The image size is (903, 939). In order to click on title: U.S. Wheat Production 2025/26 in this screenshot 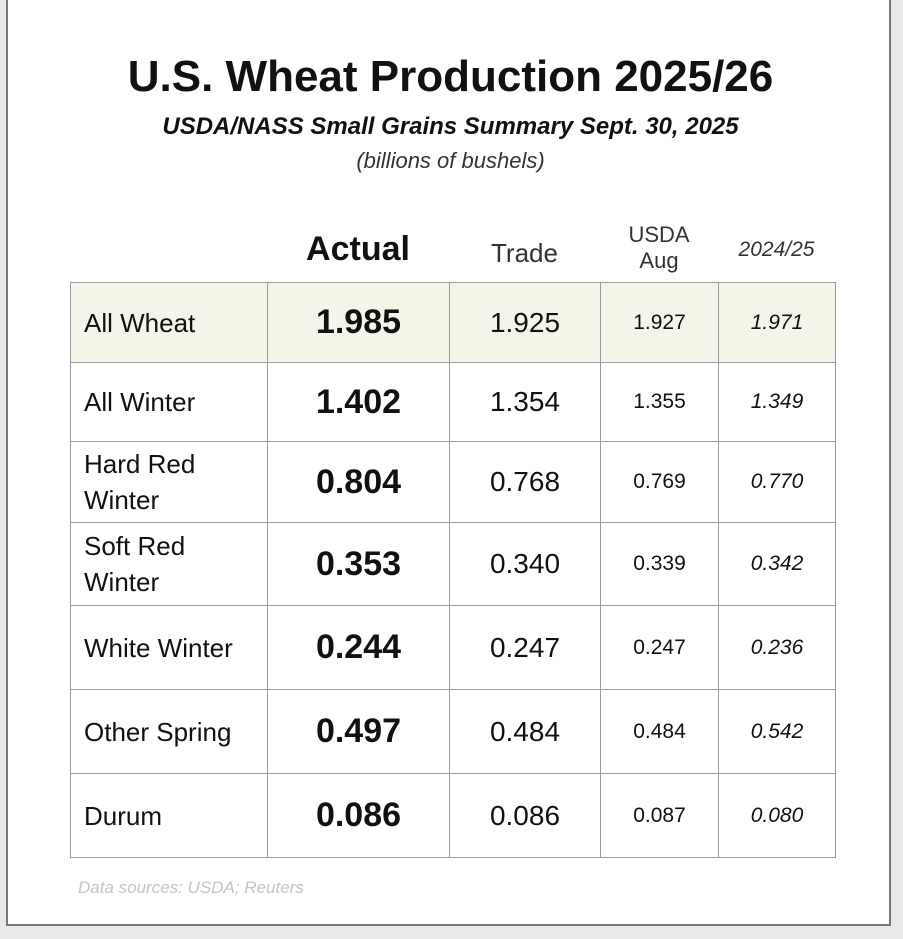, I will do `click(450, 76)`.